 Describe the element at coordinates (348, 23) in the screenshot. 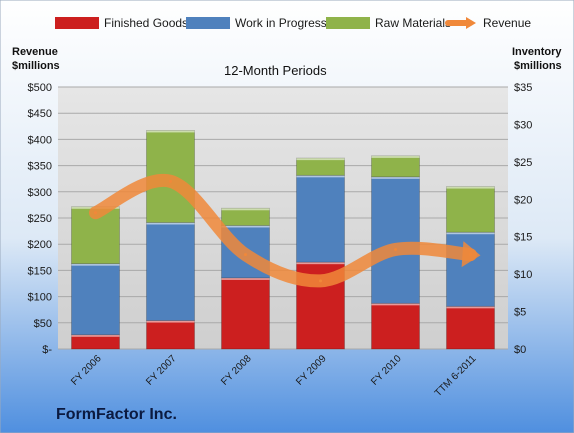

I see `legend-swatch-raw-materials` at that location.